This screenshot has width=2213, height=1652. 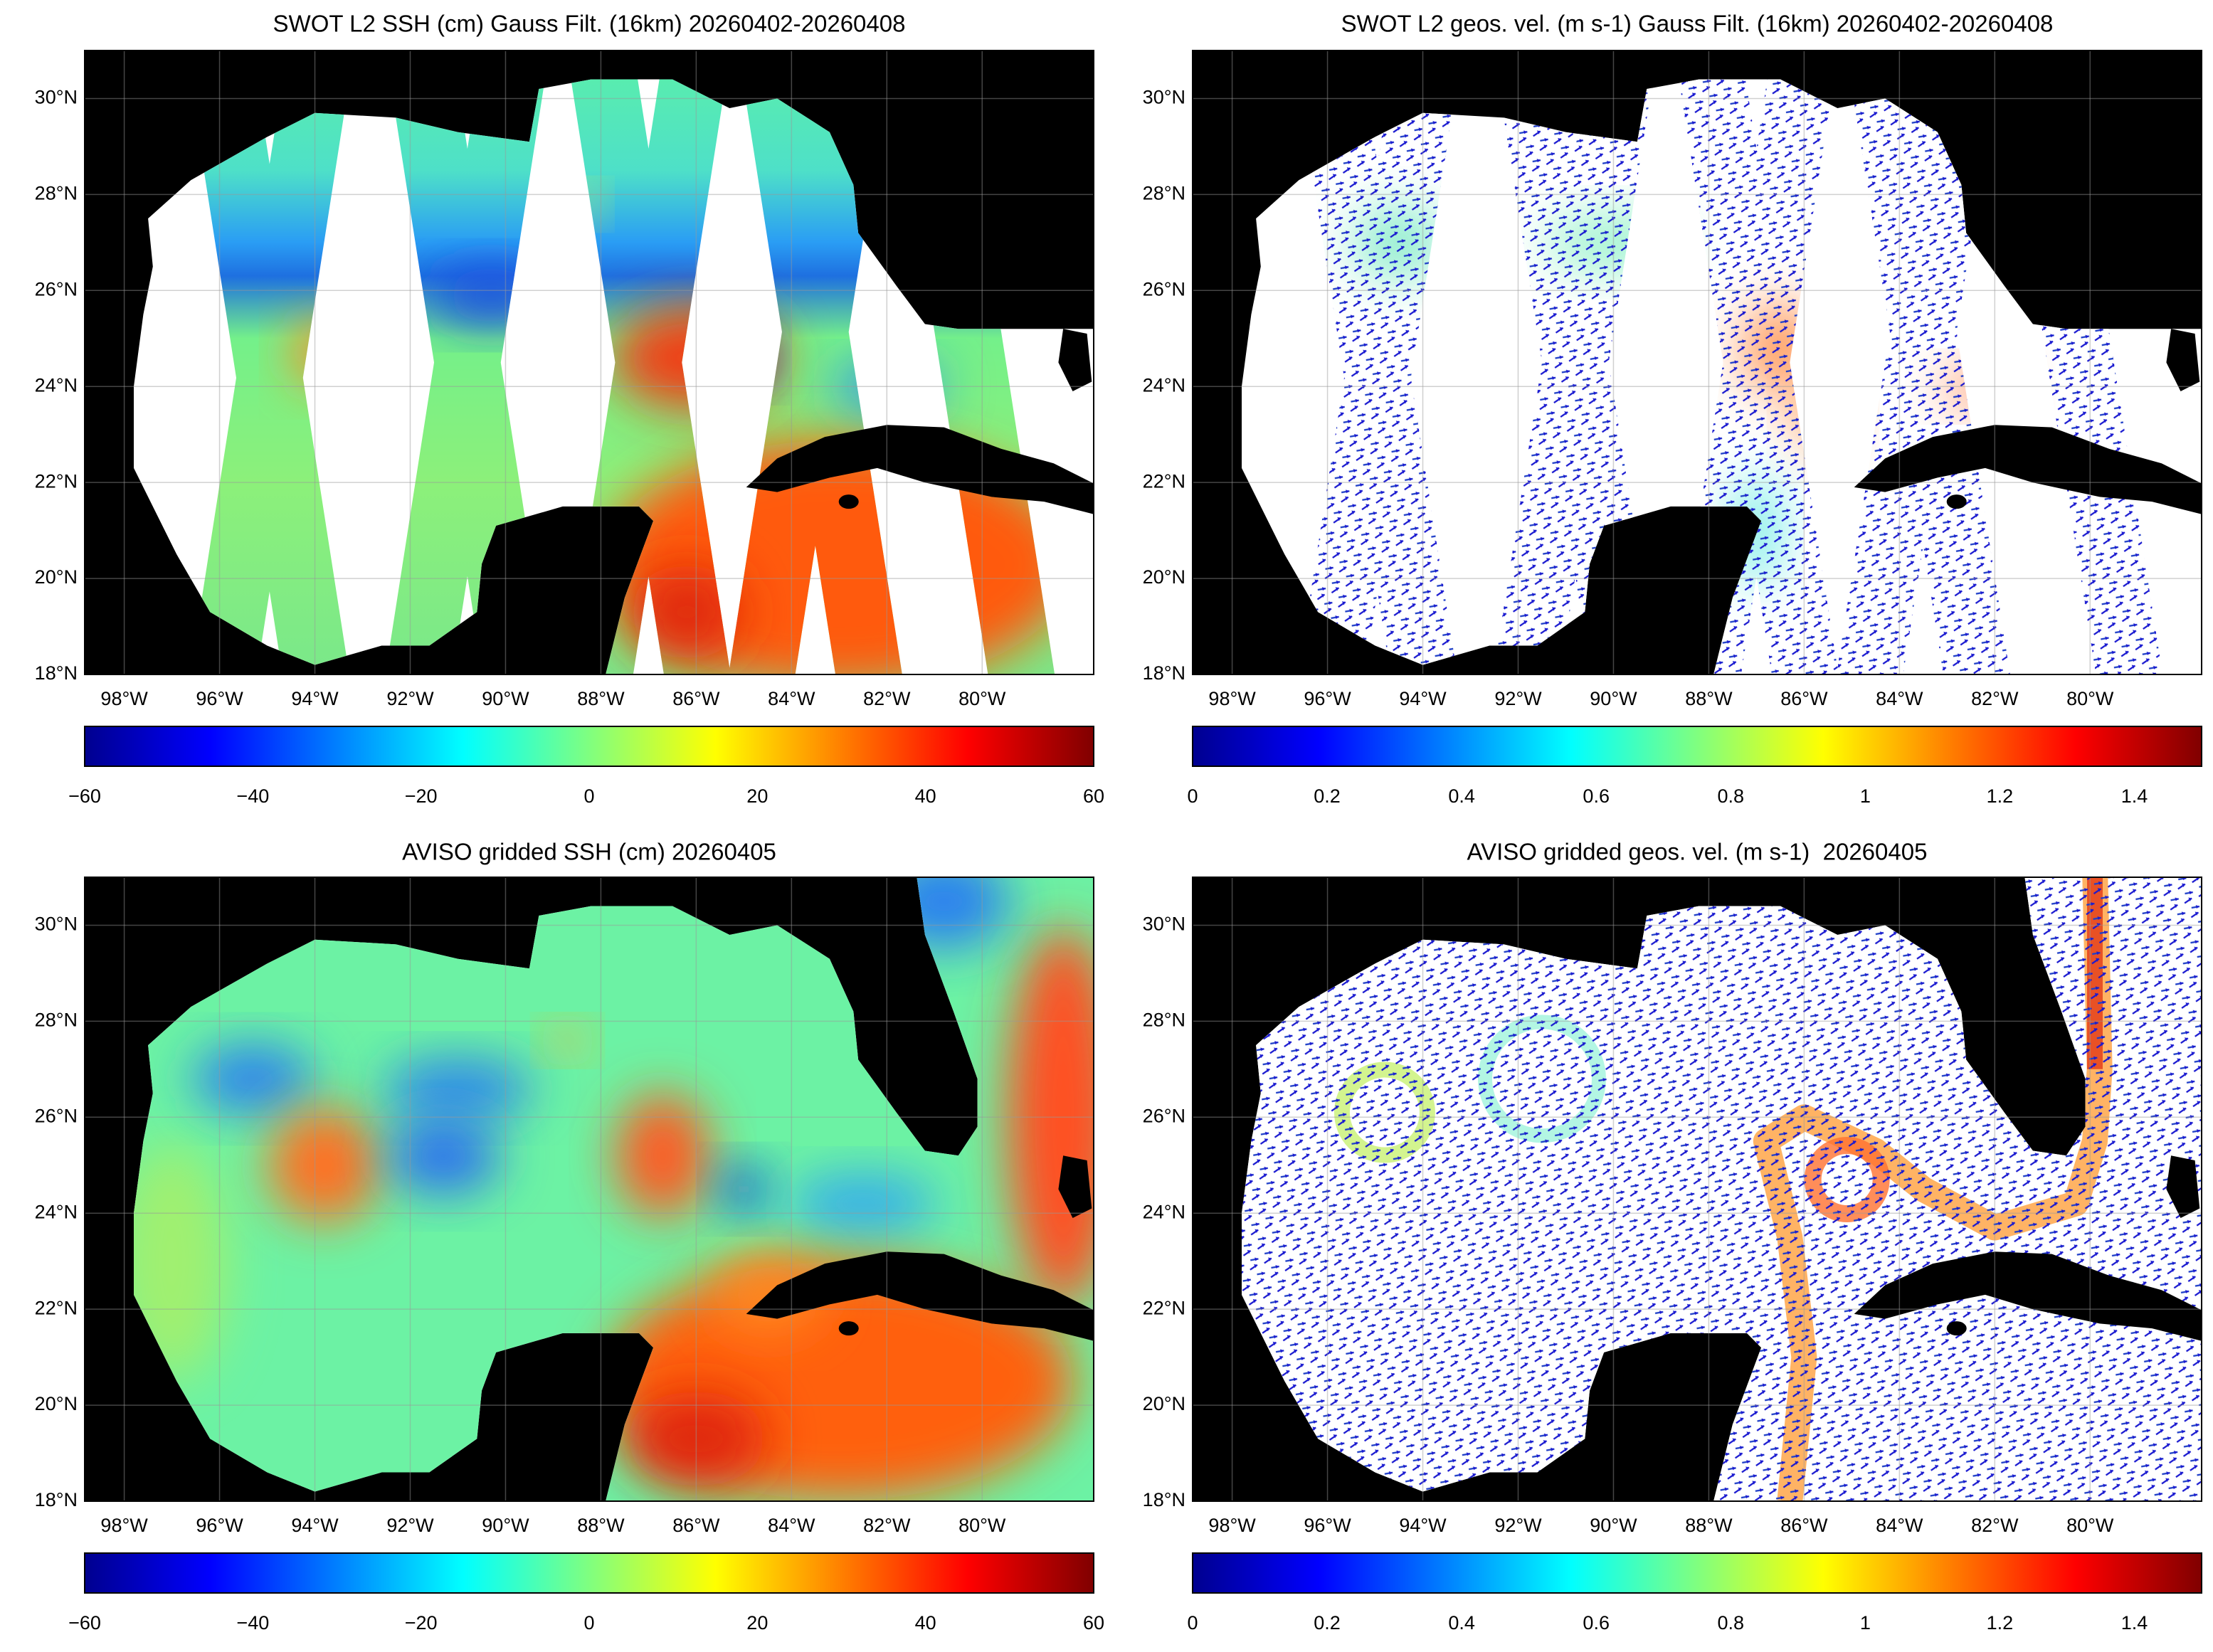 I want to click on colorbar-tick-label: 60, so click(x=1093, y=1623).